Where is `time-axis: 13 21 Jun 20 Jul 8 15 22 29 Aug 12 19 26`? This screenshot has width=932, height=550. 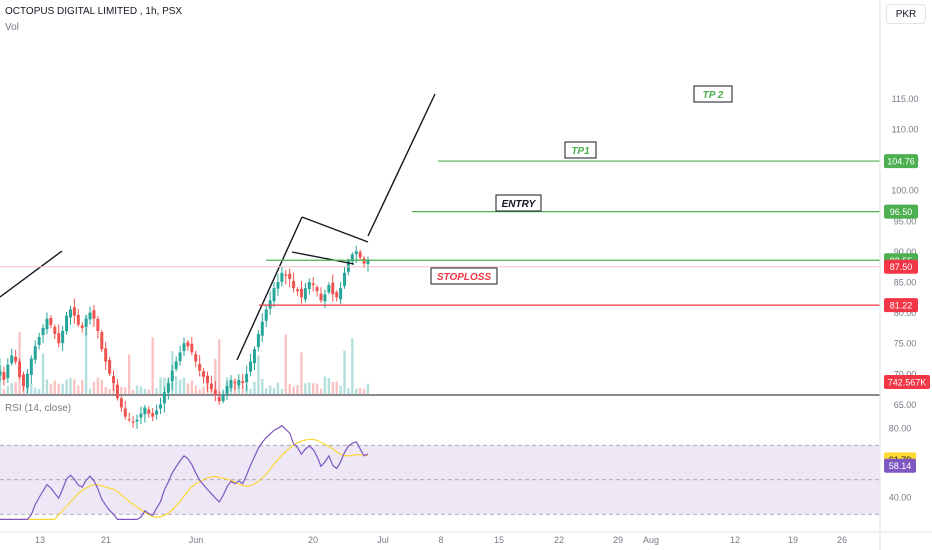 time-axis: 13 21 Jun 20 Jul 8 15 22 29 Aug 12 19 26 is located at coordinates (466, 538).